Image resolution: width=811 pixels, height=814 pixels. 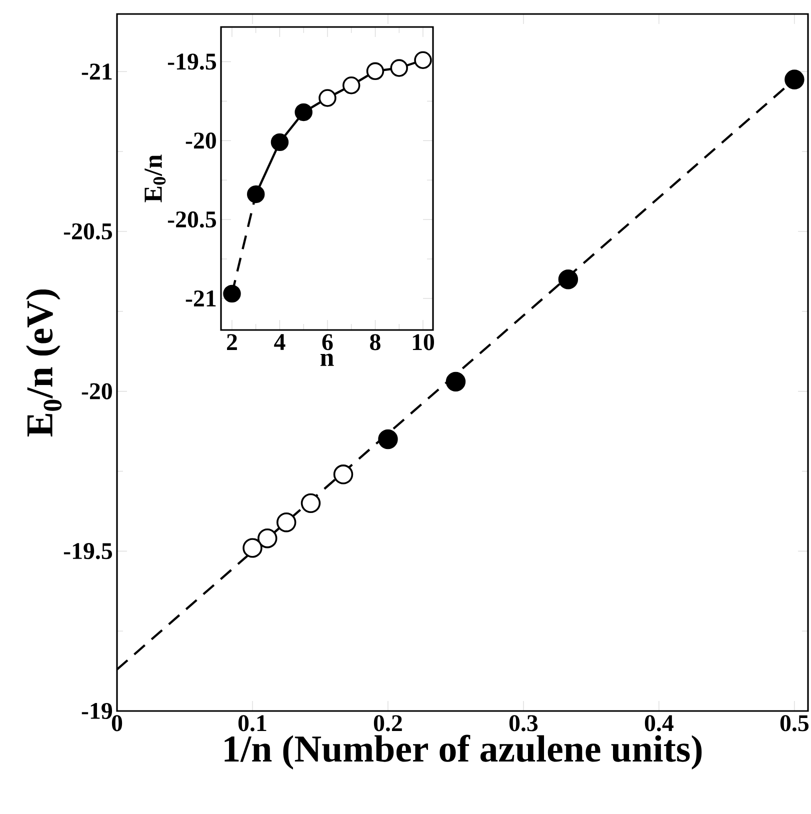 What do you see at coordinates (280, 342) in the screenshot?
I see `x-tick-label: 4` at bounding box center [280, 342].